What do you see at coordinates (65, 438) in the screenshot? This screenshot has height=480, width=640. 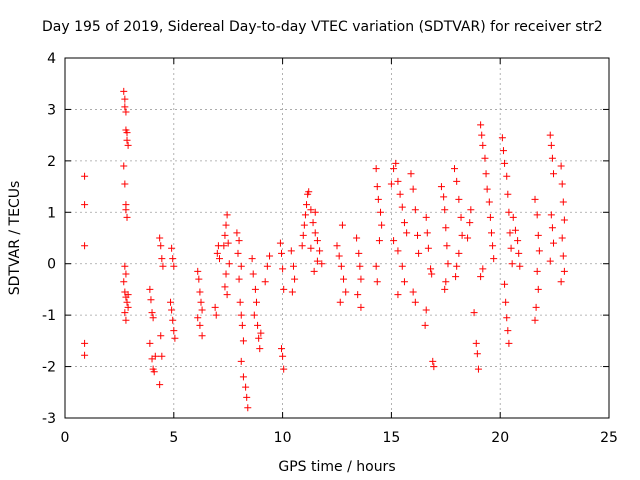 I see `x-tick-label: 0` at bounding box center [65, 438].